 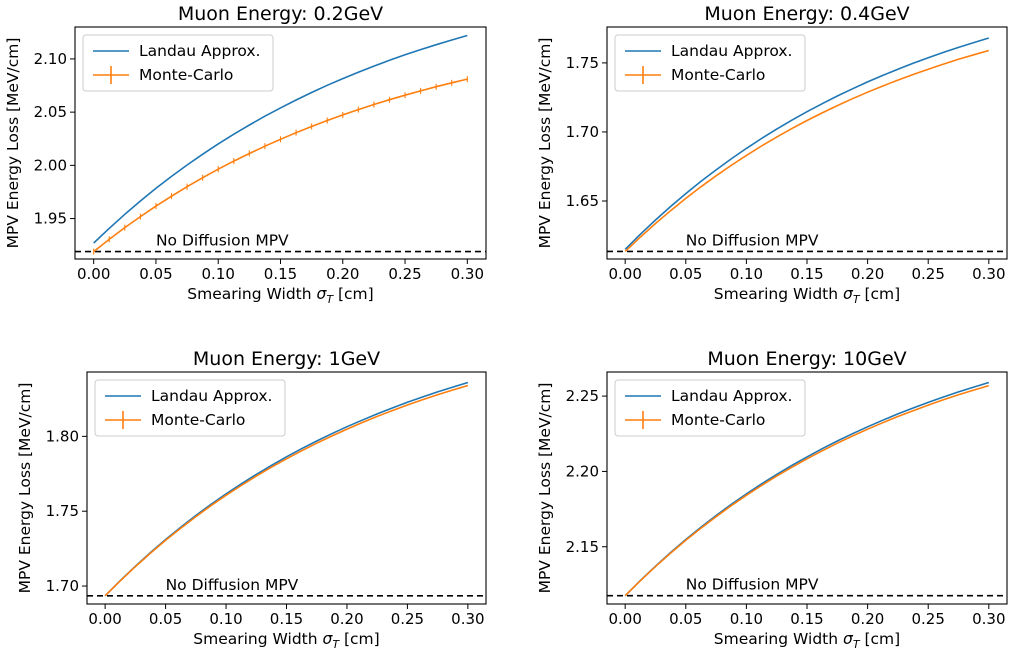 What do you see at coordinates (50, 165) in the screenshot?
I see `y-tick-label: 2.00` at bounding box center [50, 165].